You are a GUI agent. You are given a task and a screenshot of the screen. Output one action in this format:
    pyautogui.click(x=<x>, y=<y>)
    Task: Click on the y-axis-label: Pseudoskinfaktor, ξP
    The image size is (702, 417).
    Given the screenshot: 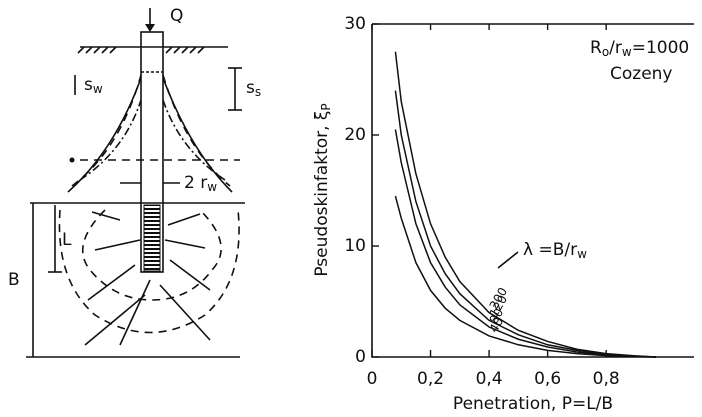 What is the action you would take?
    pyautogui.click(x=322, y=189)
    